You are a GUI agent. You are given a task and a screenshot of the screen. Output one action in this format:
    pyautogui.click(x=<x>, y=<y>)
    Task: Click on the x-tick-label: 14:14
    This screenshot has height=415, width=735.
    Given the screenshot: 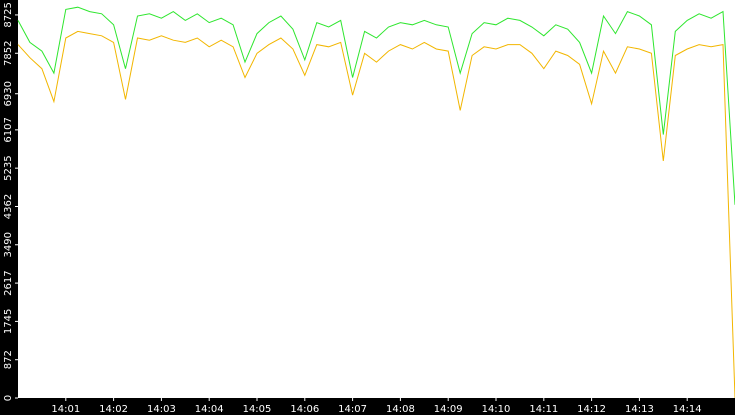 What is the action you would take?
    pyautogui.click(x=687, y=409)
    